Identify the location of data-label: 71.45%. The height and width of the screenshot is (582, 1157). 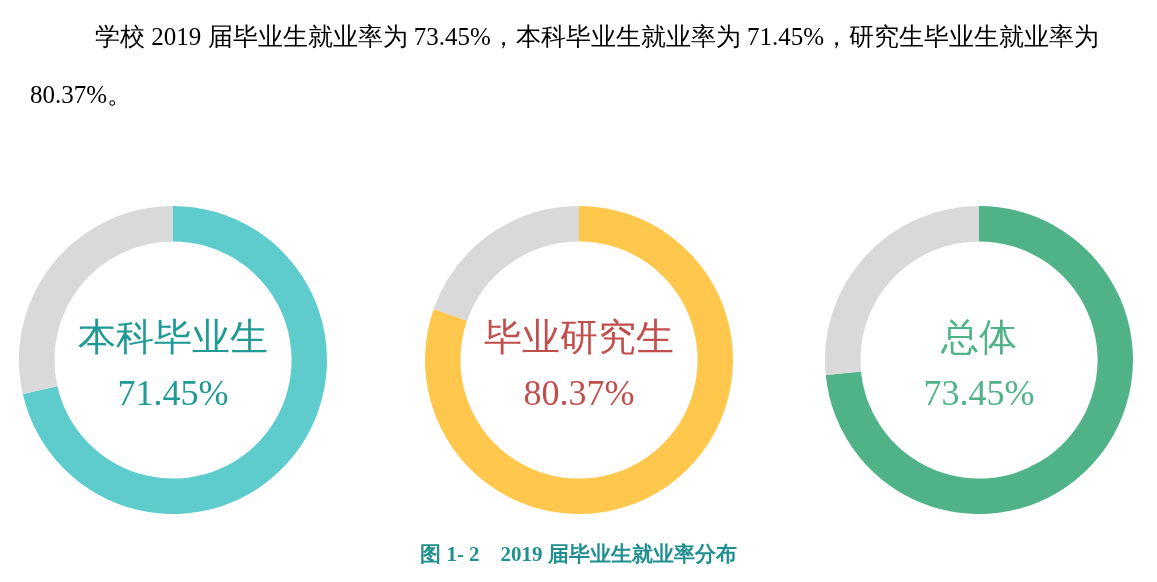
(173, 393).